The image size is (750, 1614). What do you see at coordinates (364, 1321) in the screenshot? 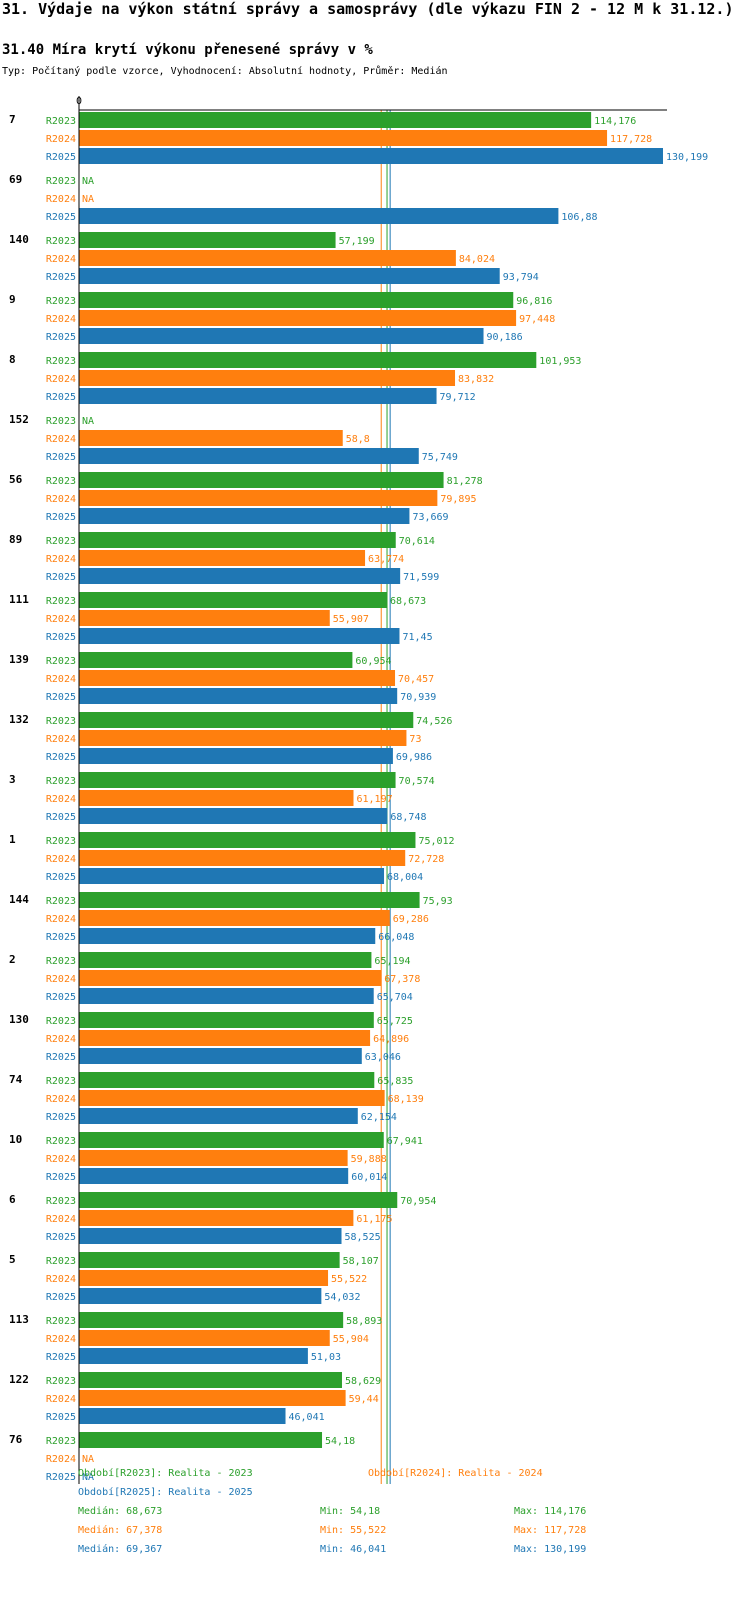
I see `data-label: 58,893` at bounding box center [364, 1321].